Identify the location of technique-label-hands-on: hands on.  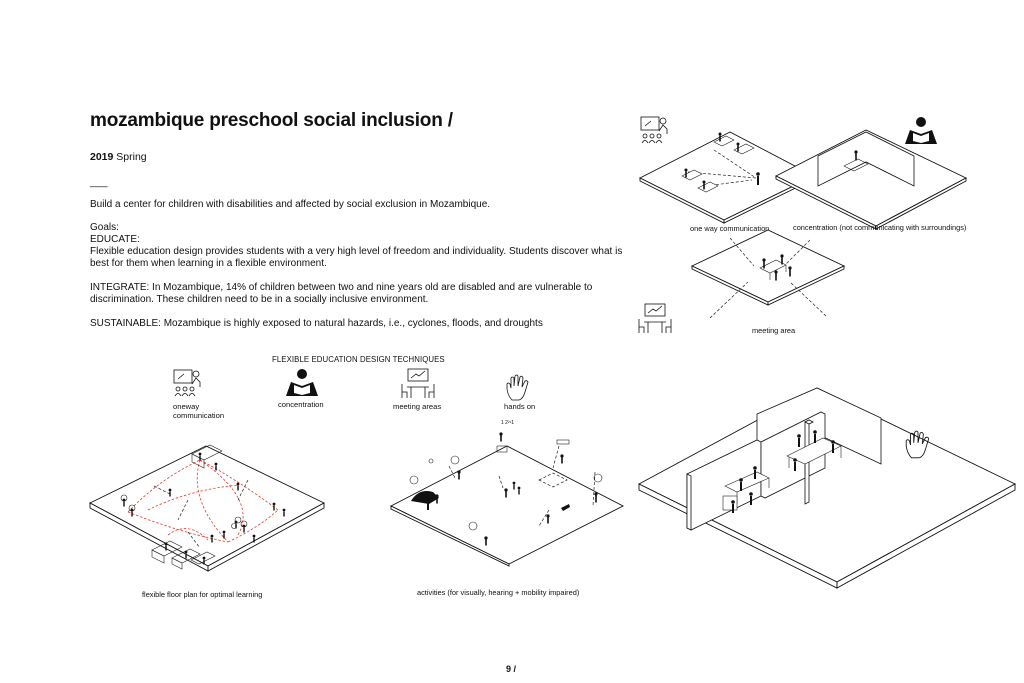
(520, 406).